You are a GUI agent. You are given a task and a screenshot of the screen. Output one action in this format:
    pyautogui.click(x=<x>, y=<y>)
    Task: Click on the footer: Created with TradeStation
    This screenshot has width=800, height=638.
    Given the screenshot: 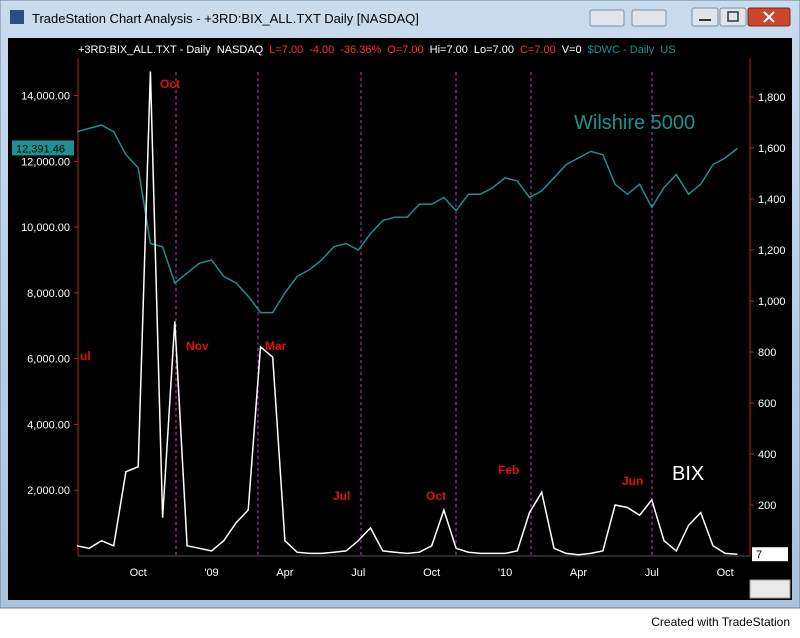 What is the action you would take?
    pyautogui.click(x=720, y=622)
    